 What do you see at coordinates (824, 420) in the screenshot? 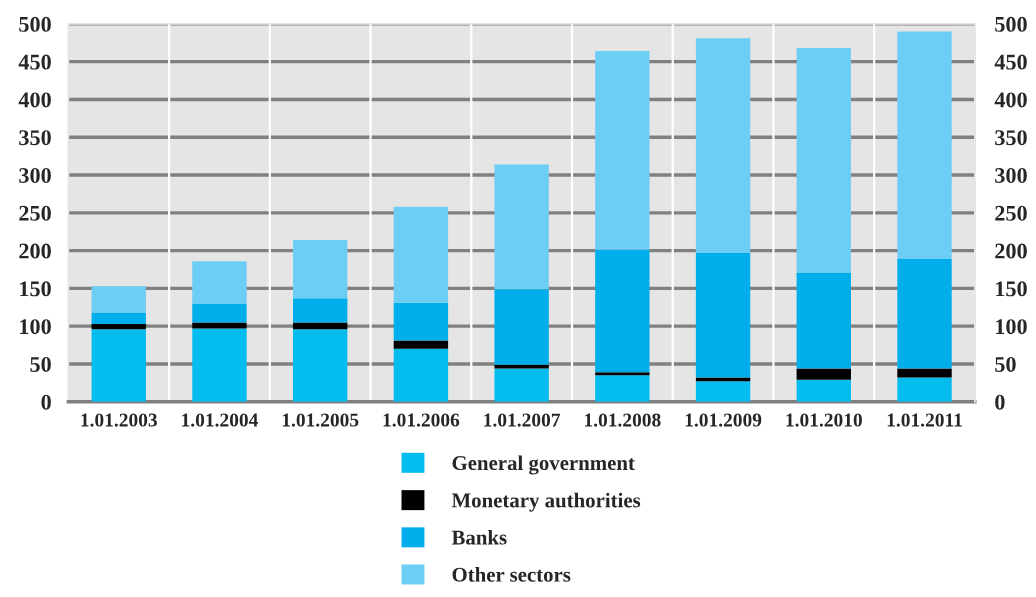
I see `x-tick-label: 1.01.2010` at bounding box center [824, 420].